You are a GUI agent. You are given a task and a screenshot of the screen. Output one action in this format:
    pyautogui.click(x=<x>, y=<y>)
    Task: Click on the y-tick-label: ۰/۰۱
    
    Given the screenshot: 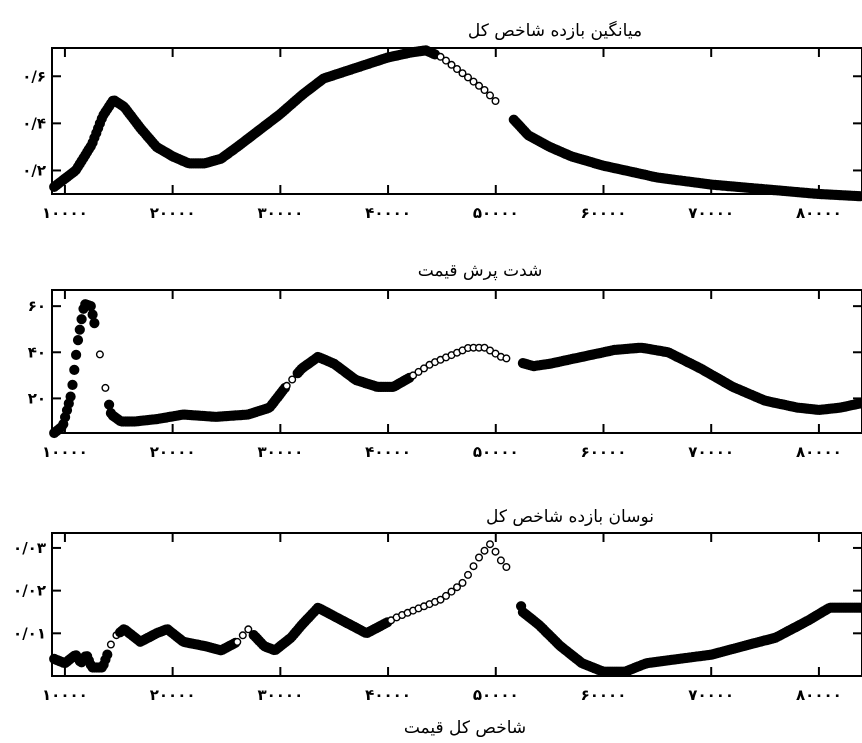 What is the action you would take?
    pyautogui.click(x=29, y=633)
    